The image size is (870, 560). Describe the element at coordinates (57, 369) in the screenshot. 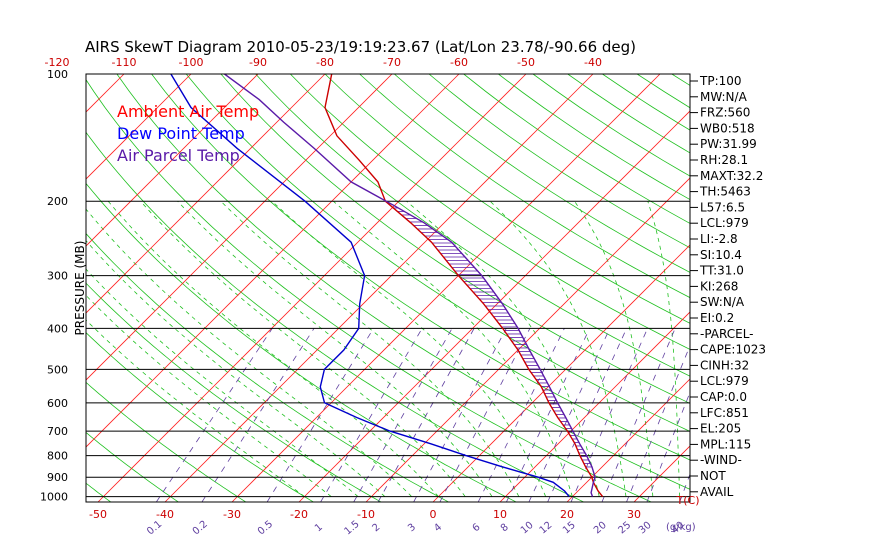

I see `pressure-tick-label: 500` at that location.